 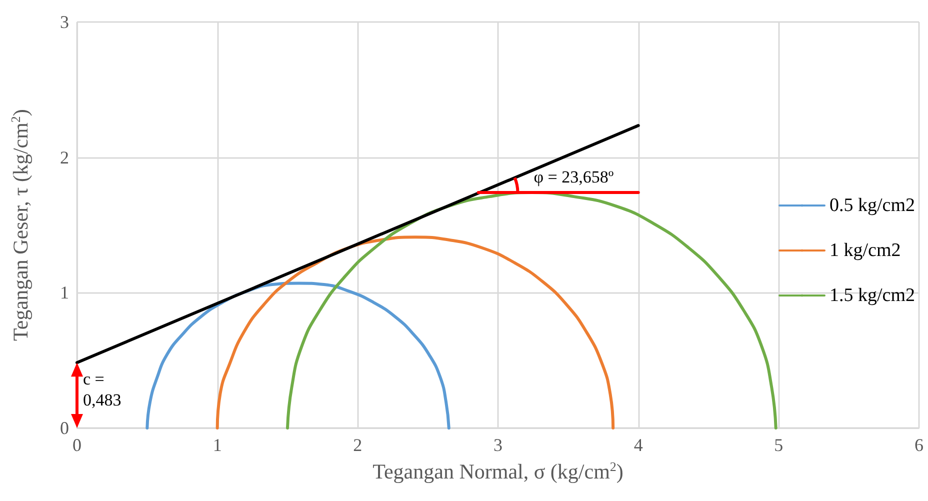 I want to click on x-tick-label: 1, so click(x=217, y=445).